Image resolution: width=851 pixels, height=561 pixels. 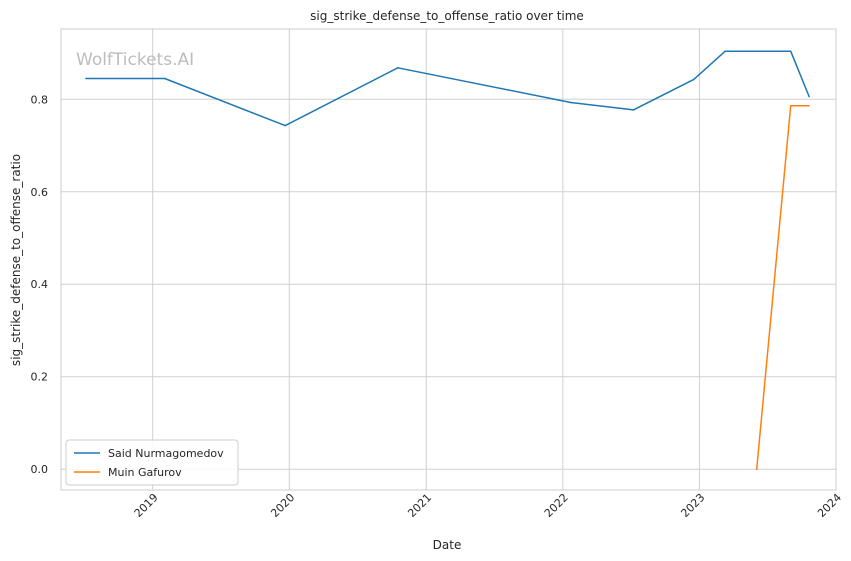 What do you see at coordinates (145, 472) in the screenshot?
I see `legend-label-muin-gafurov: Muin Gafurov` at bounding box center [145, 472].